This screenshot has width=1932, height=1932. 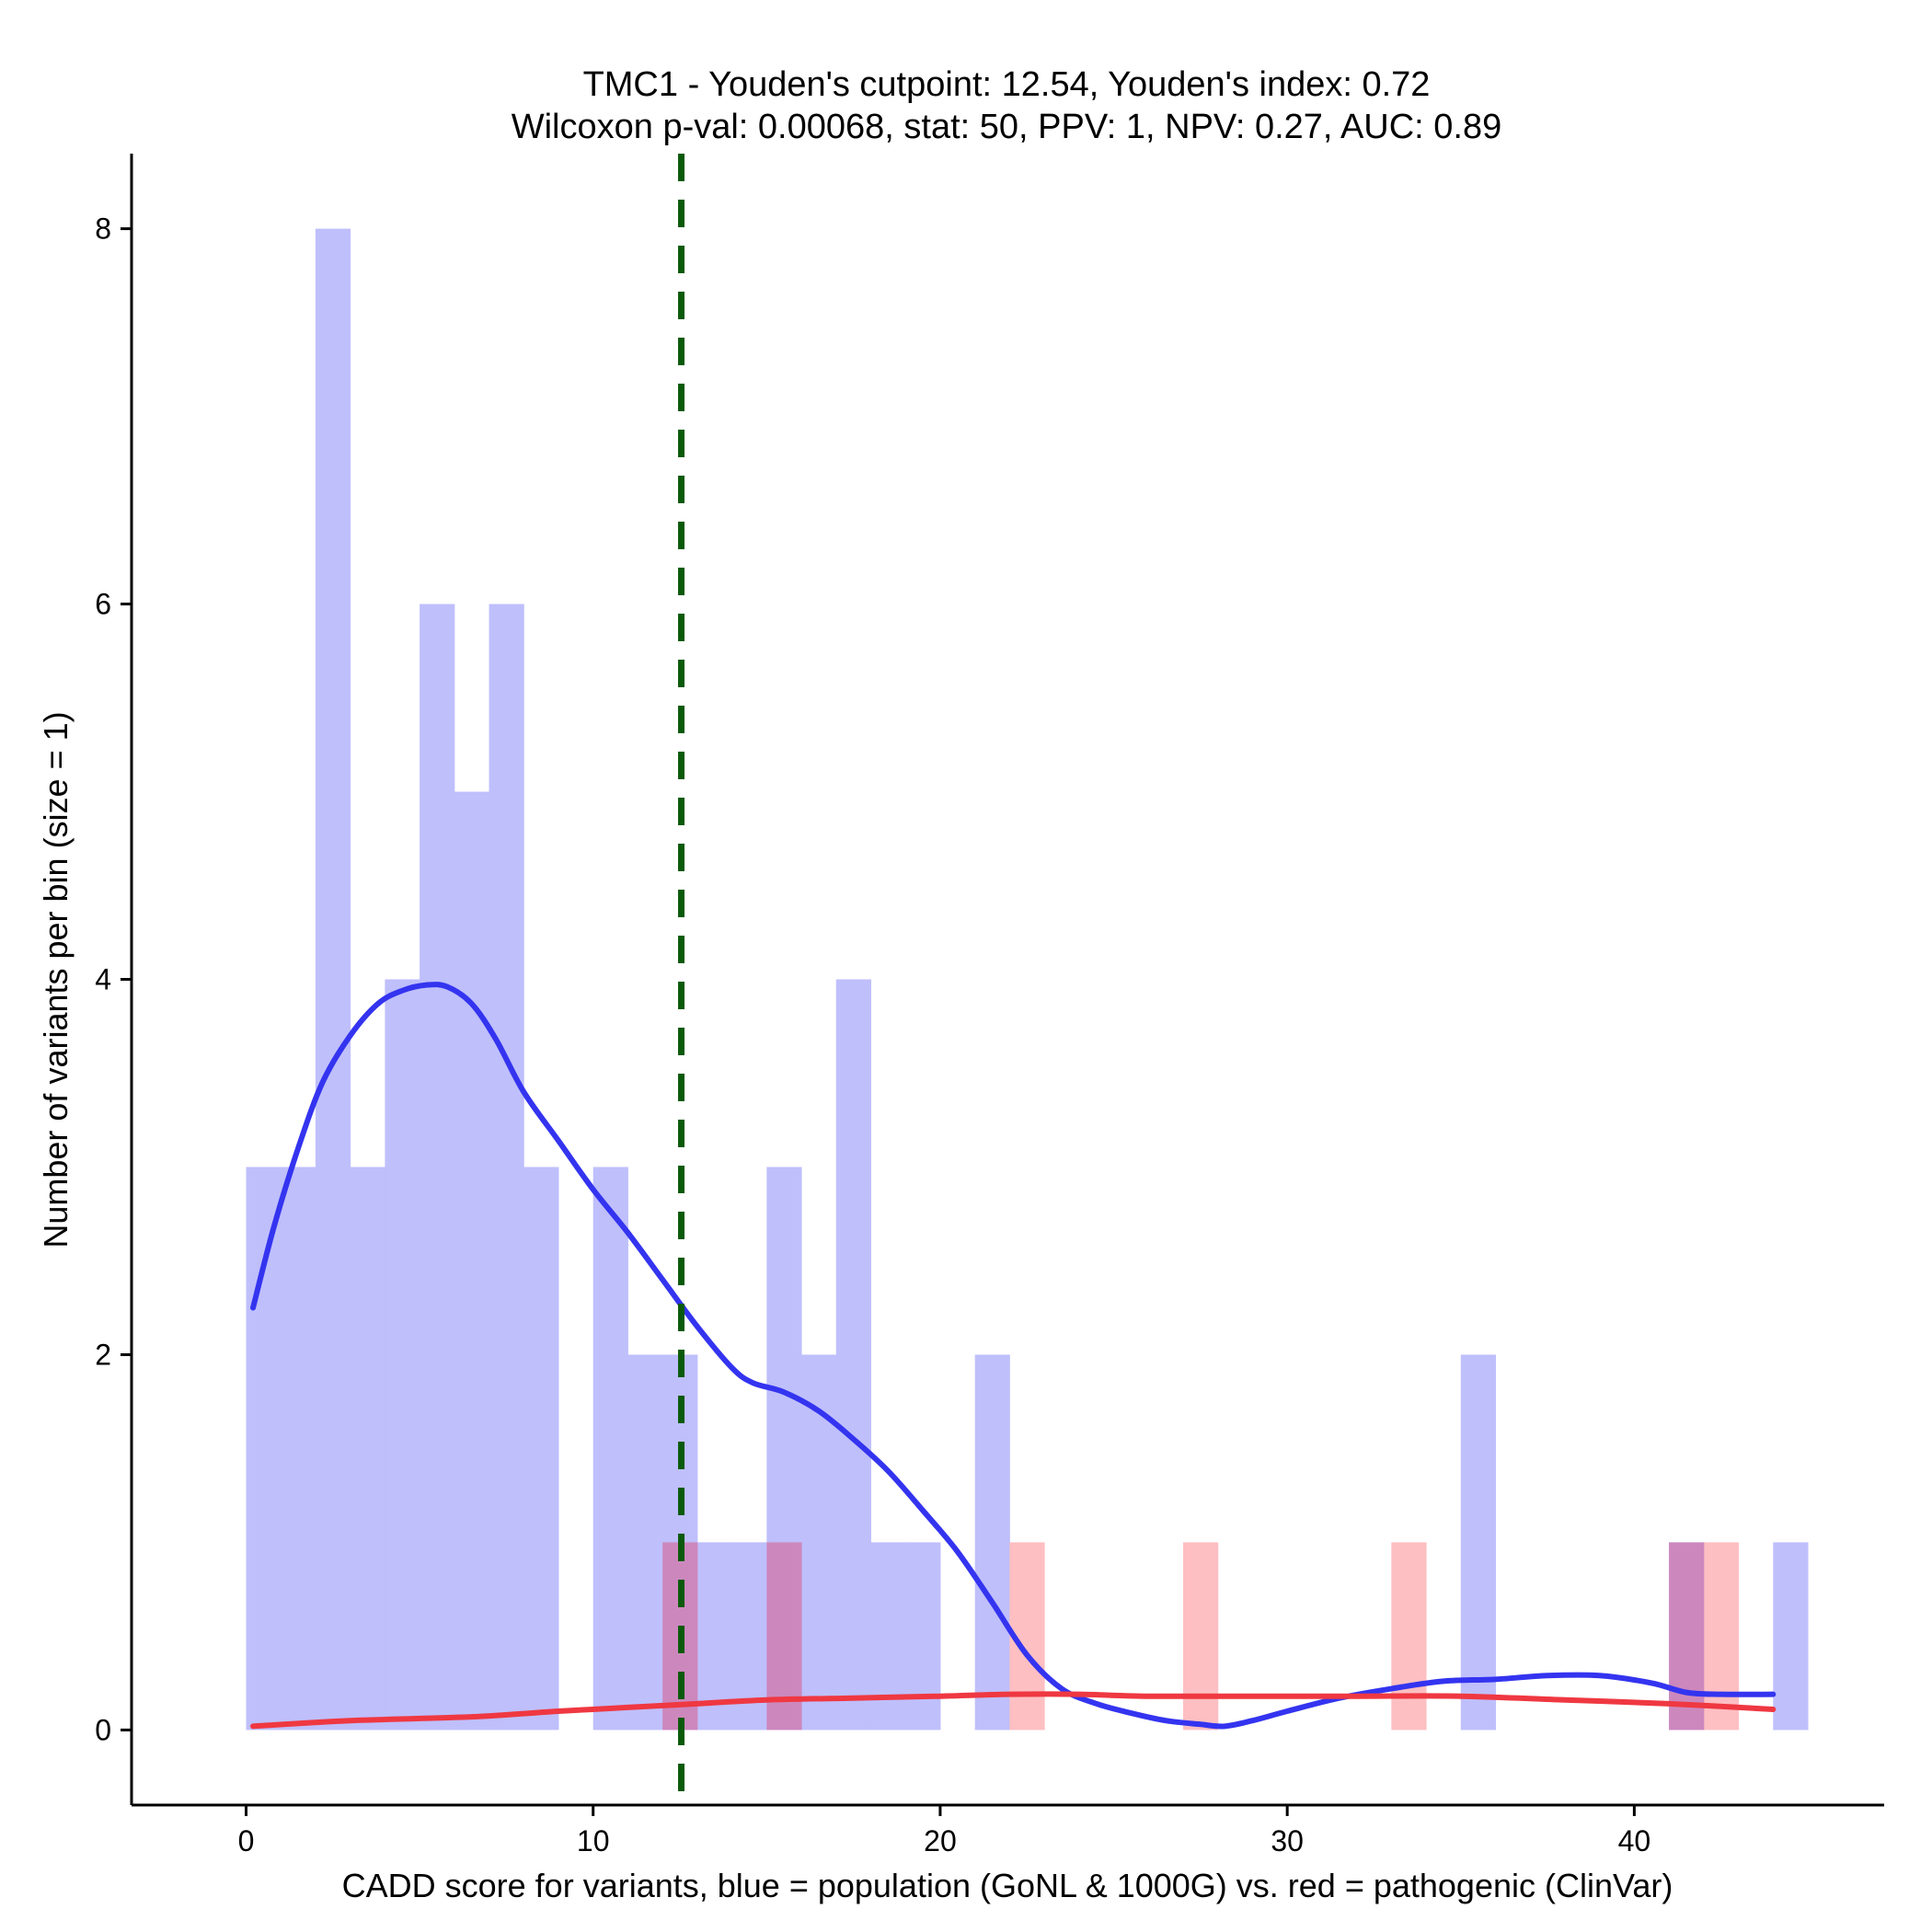 I want to click on x-ticks: 0 10 20 30 40, so click(x=945, y=1831).